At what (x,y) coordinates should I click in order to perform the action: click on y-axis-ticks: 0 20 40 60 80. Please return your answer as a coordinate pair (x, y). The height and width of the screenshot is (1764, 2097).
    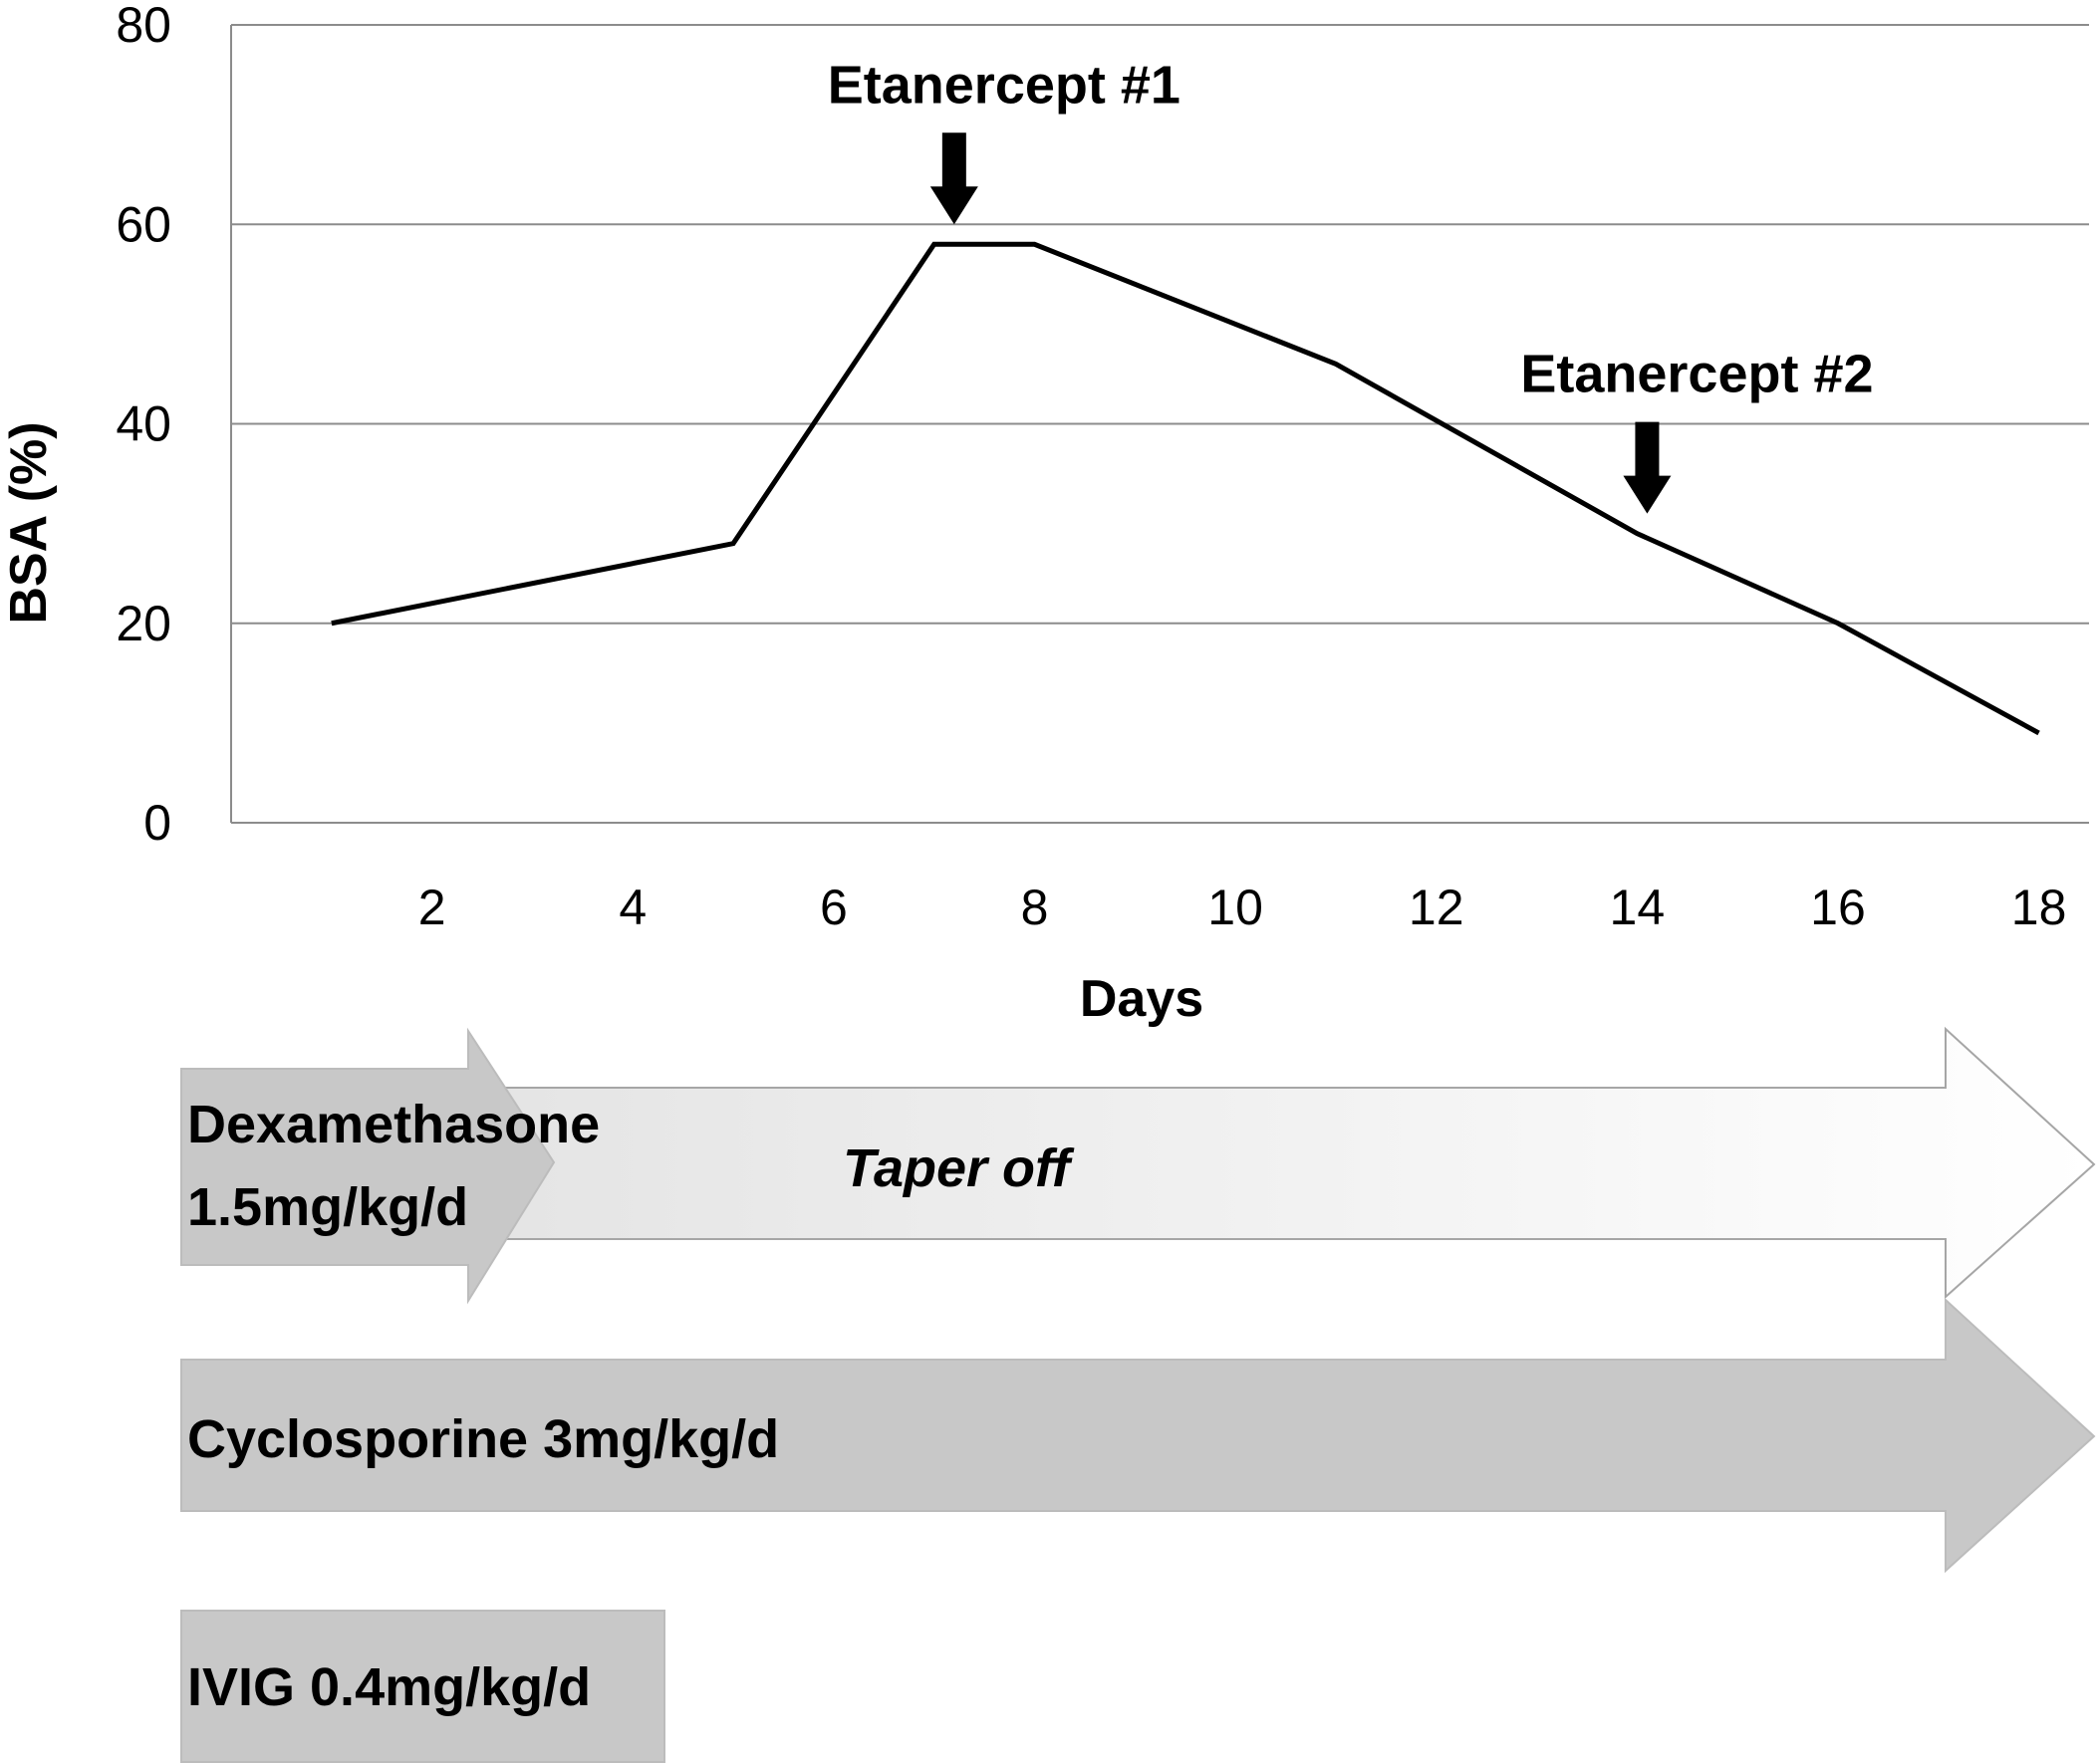
    Looking at the image, I should click on (144, 425).